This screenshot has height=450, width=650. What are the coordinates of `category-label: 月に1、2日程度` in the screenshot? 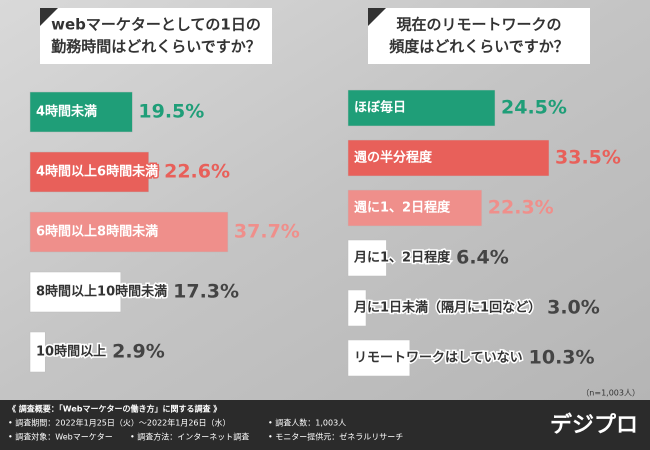 It's located at (402, 258).